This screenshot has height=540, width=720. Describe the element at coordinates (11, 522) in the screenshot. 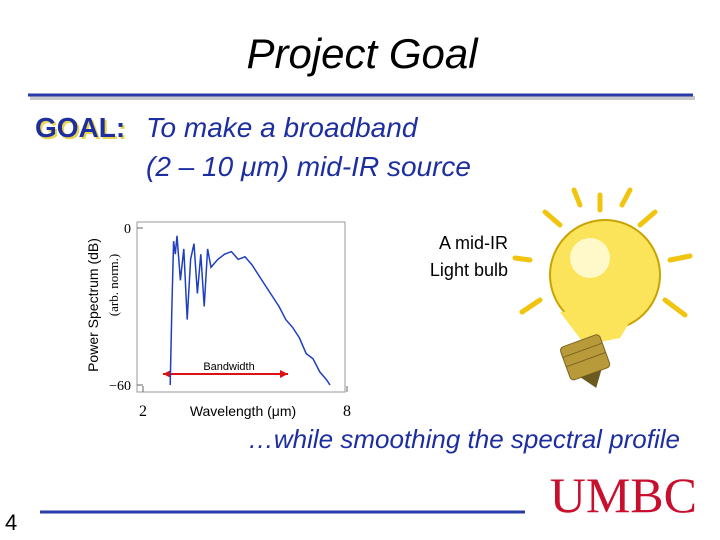

I see `page-number: 4` at that location.